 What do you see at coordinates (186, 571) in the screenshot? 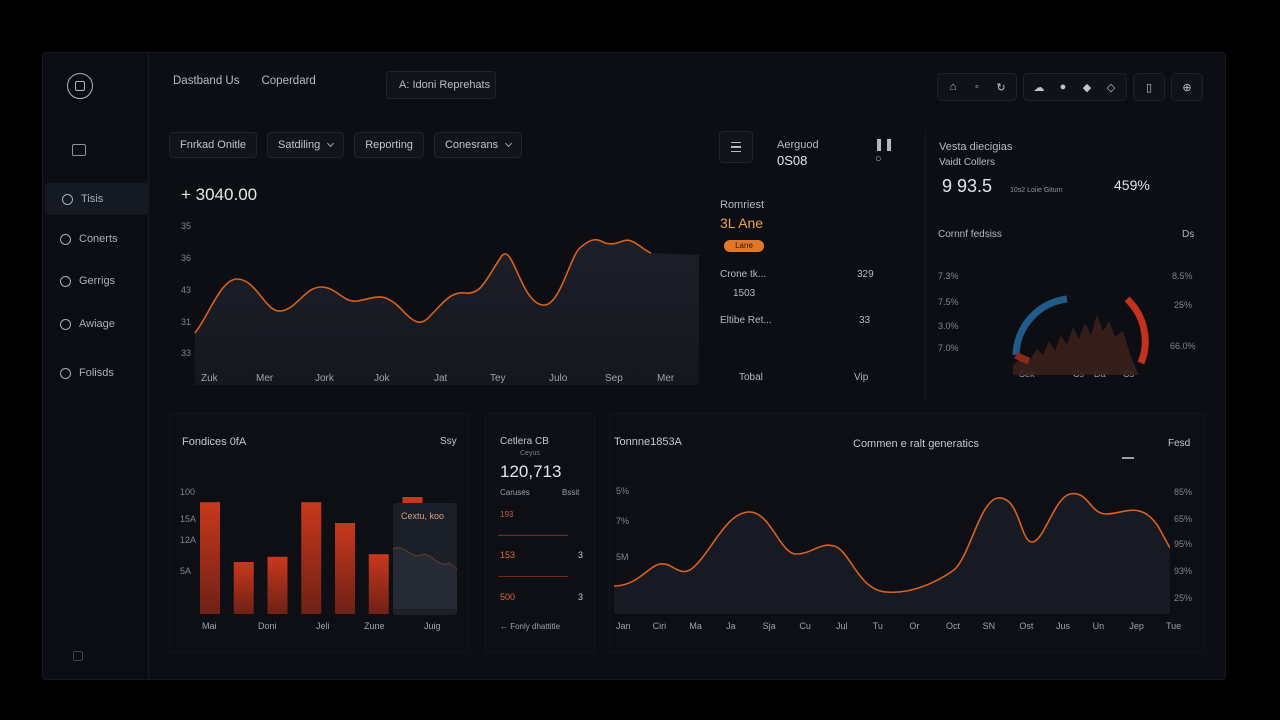
I see `y-tick-label: 5A` at bounding box center [186, 571].